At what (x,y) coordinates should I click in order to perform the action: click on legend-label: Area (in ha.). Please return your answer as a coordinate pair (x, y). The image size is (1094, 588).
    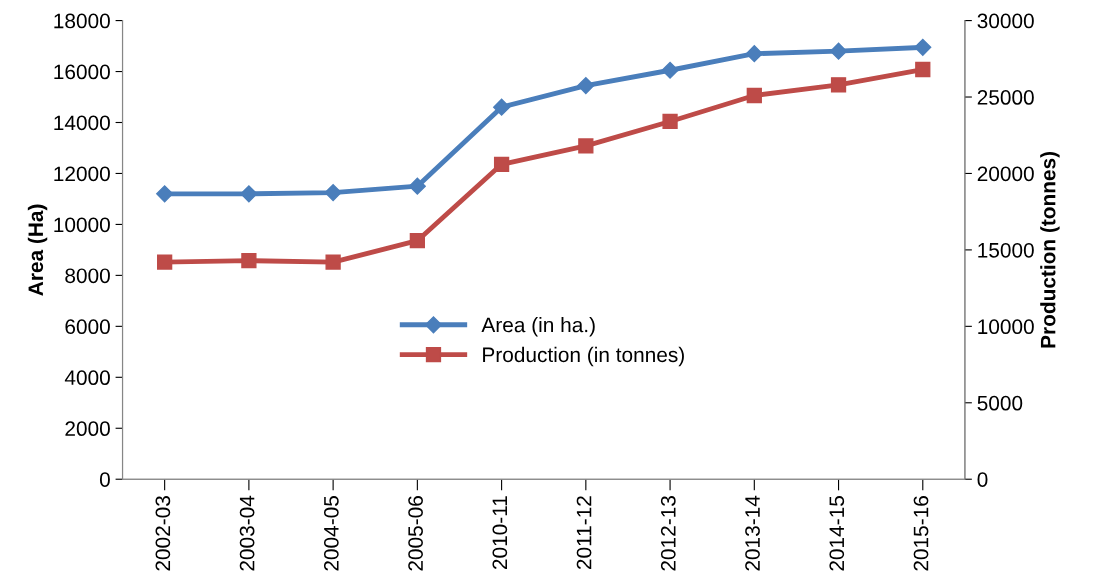
    Looking at the image, I should click on (538, 327).